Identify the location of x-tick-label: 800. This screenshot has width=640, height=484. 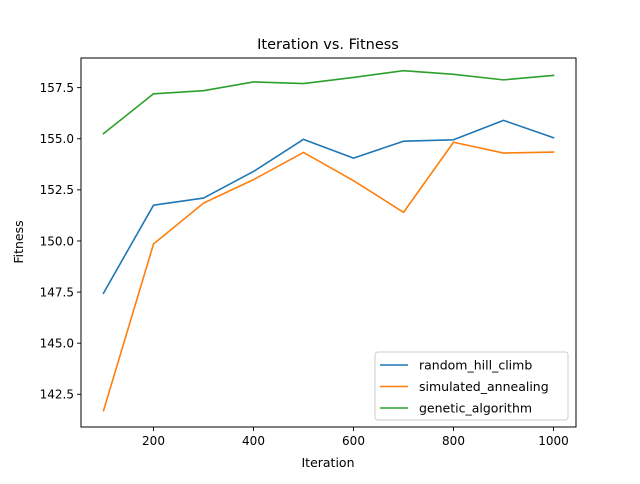
(453, 441).